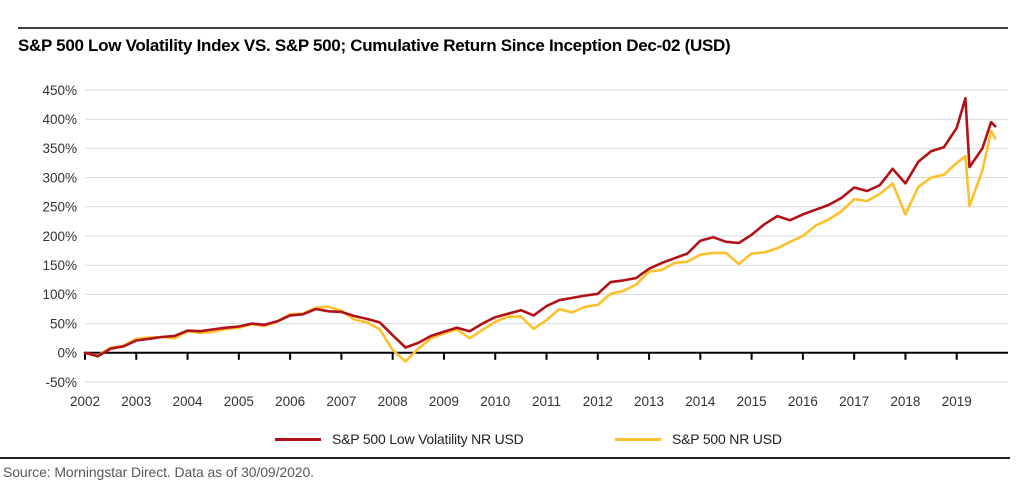 This screenshot has height=504, width=1024. Describe the element at coordinates (854, 401) in the screenshot. I see `x-tick-label: 2017` at that location.